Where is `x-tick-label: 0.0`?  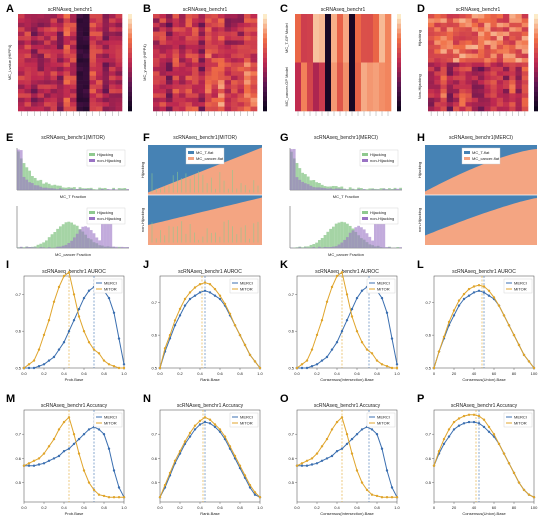
x-tick-label: 0.0 is located at coordinates (160, 507).